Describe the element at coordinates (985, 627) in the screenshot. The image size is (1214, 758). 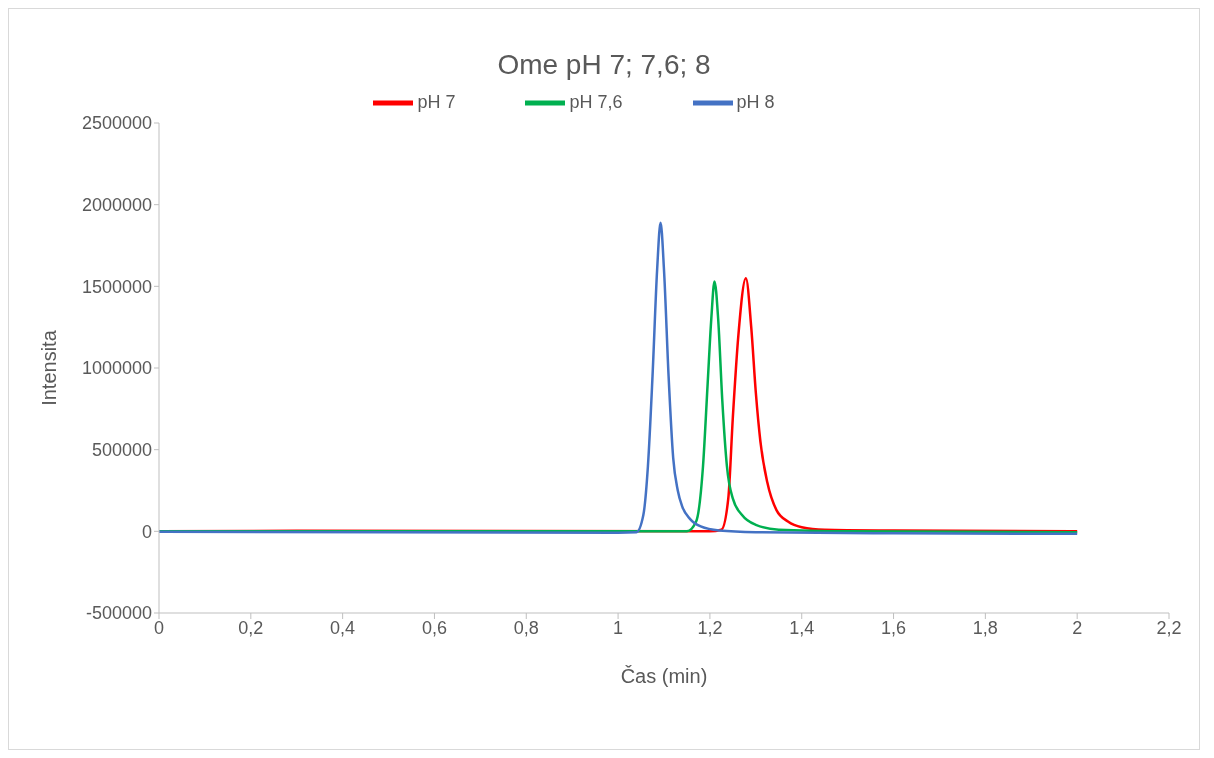
I see `x-tick-label: 1,8` at that location.